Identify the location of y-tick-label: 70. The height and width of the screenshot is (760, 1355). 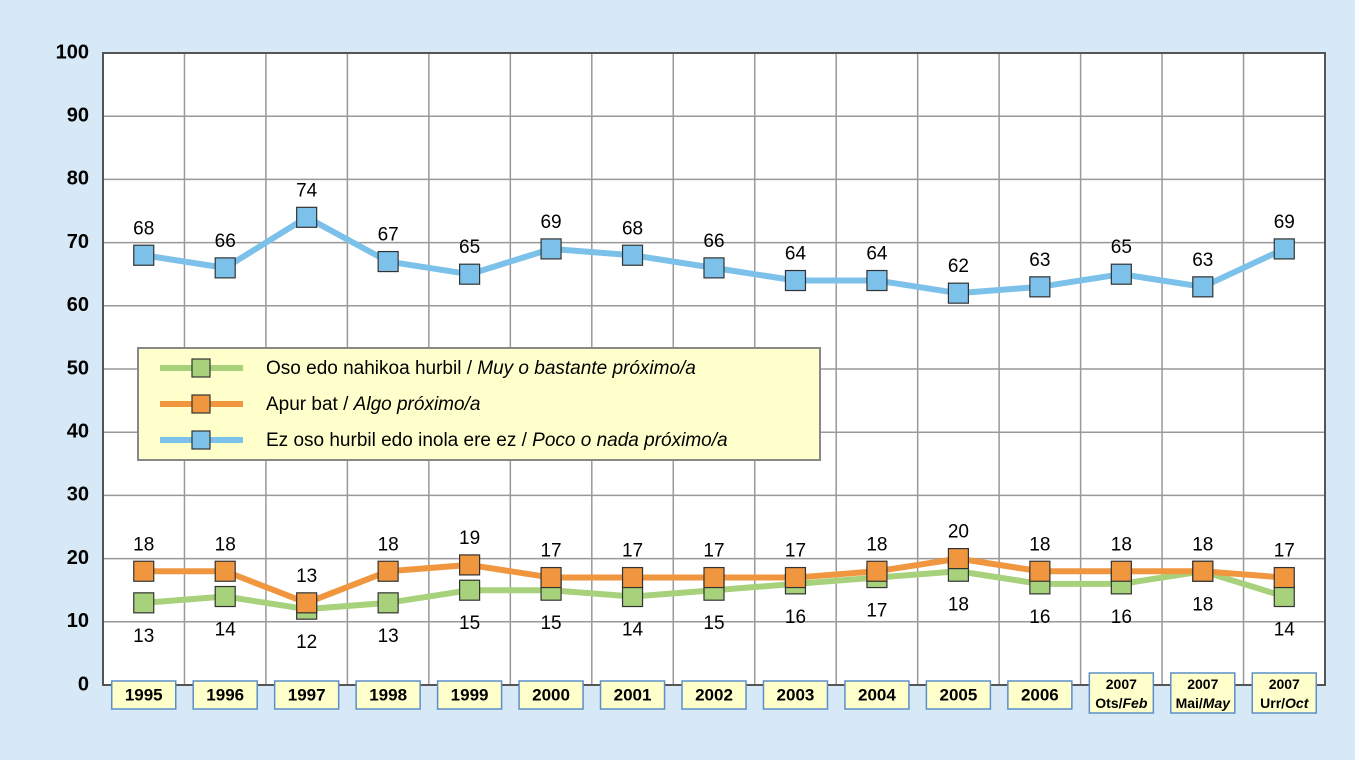
(78, 242).